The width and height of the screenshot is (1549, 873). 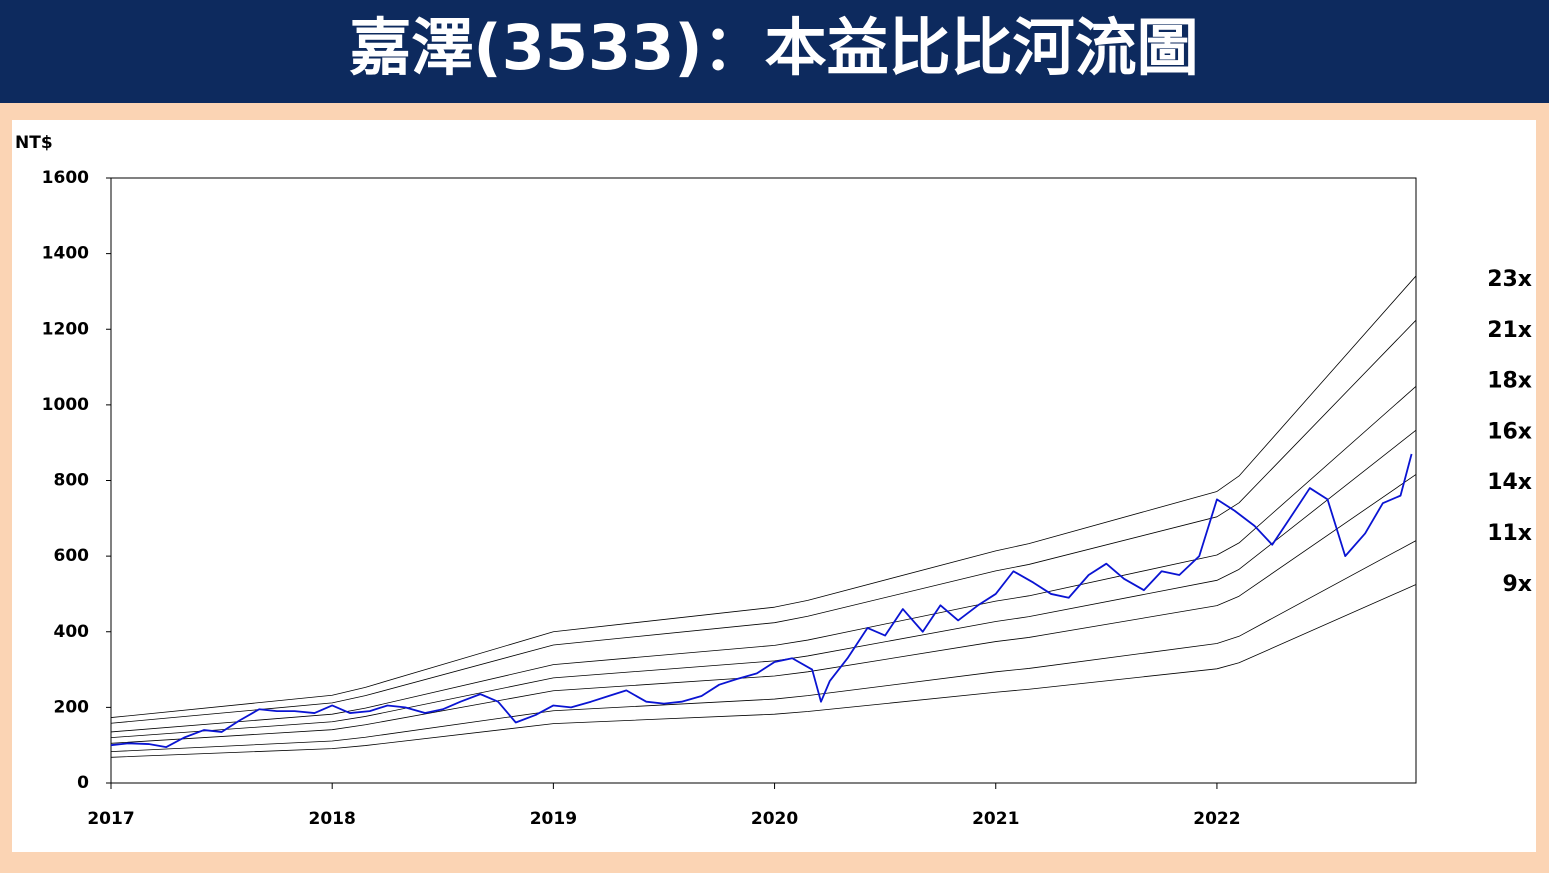 What do you see at coordinates (65, 254) in the screenshot?
I see `y-tick-label: 1400` at bounding box center [65, 254].